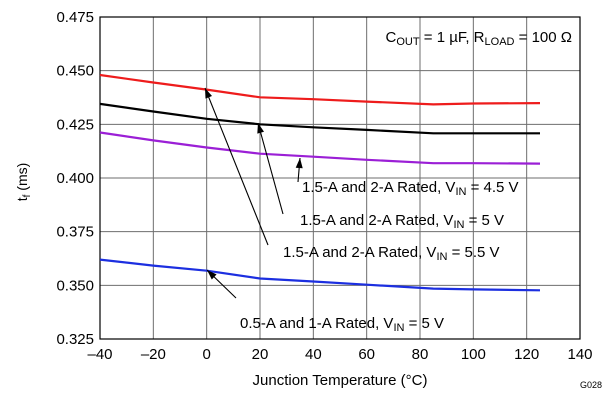 This screenshot has height=393, width=605. What do you see at coordinates (543, 37) in the screenshot?
I see `label-text: = 100 Ω` at bounding box center [543, 37].